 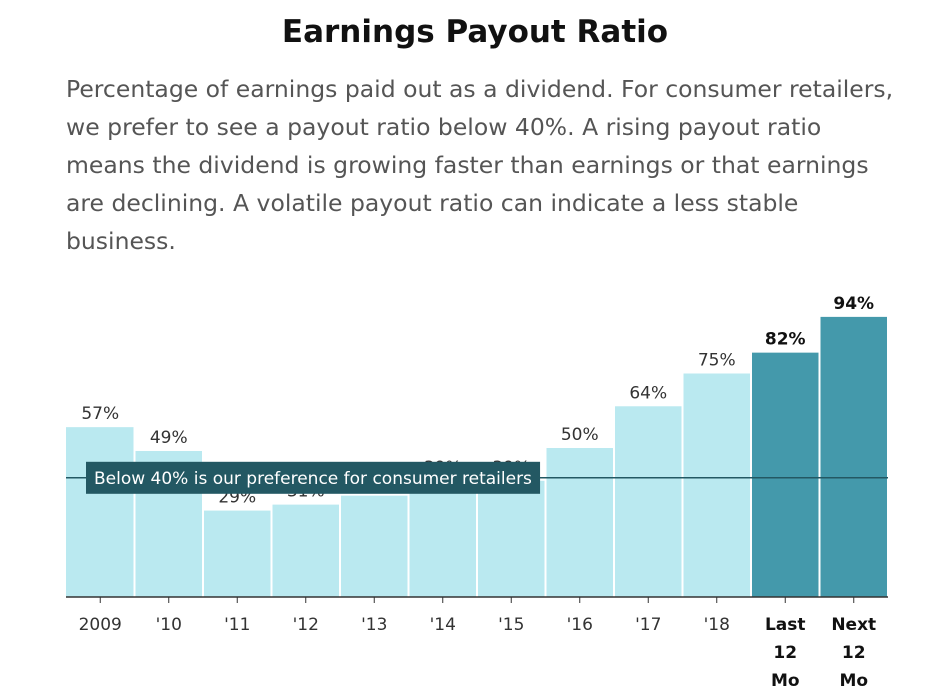 I want to click on x-tick-label-7: '15, so click(x=511, y=625).